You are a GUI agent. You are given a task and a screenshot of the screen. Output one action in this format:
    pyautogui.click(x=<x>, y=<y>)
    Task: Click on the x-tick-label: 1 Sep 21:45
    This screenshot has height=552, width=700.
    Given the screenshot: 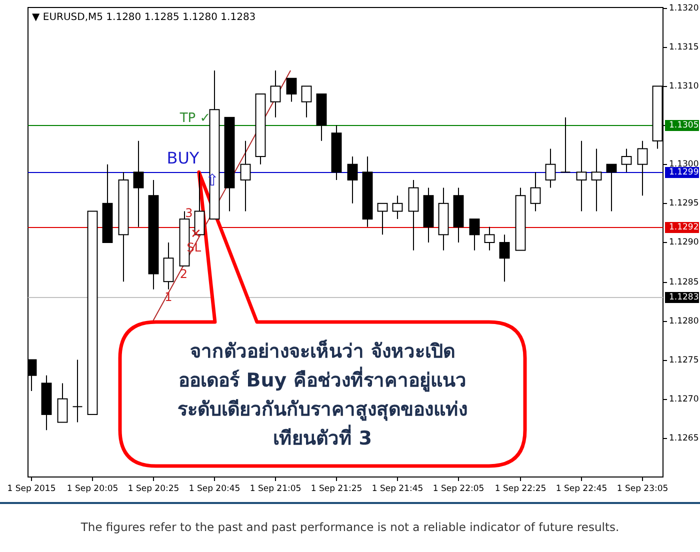 What is the action you would take?
    pyautogui.click(x=398, y=489)
    